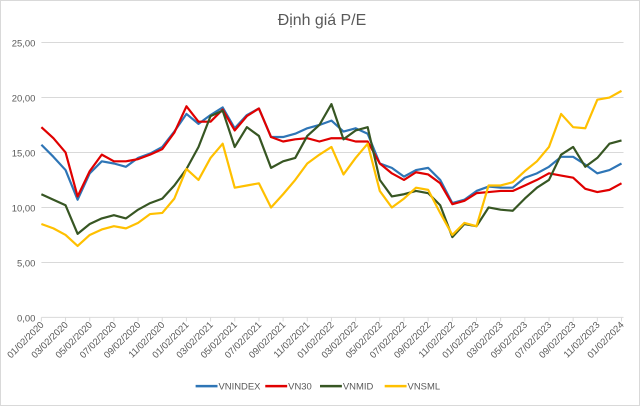 Image resolution: width=640 pixels, height=406 pixels. What do you see at coordinates (26, 263) in the screenshot?
I see `y-tick-label: 5,00` at bounding box center [26, 263].